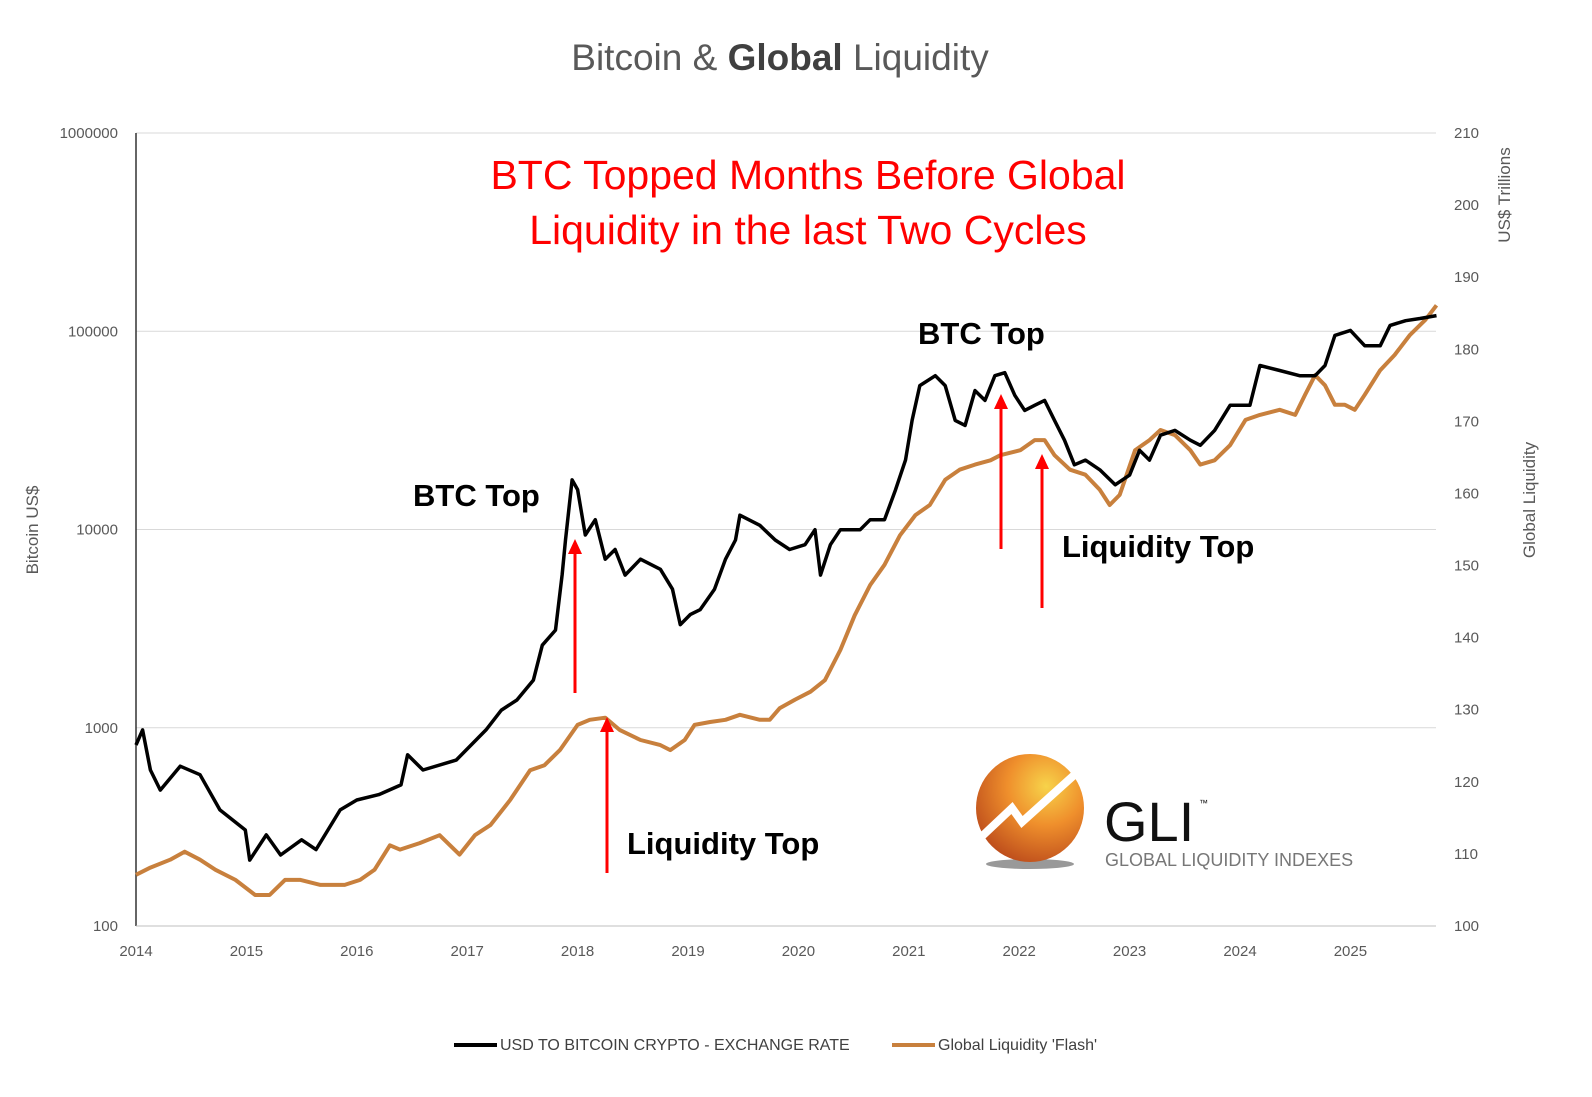 The width and height of the screenshot is (1592, 1097). Describe the element at coordinates (577, 951) in the screenshot. I see `x-tick-label: 2018` at that location.